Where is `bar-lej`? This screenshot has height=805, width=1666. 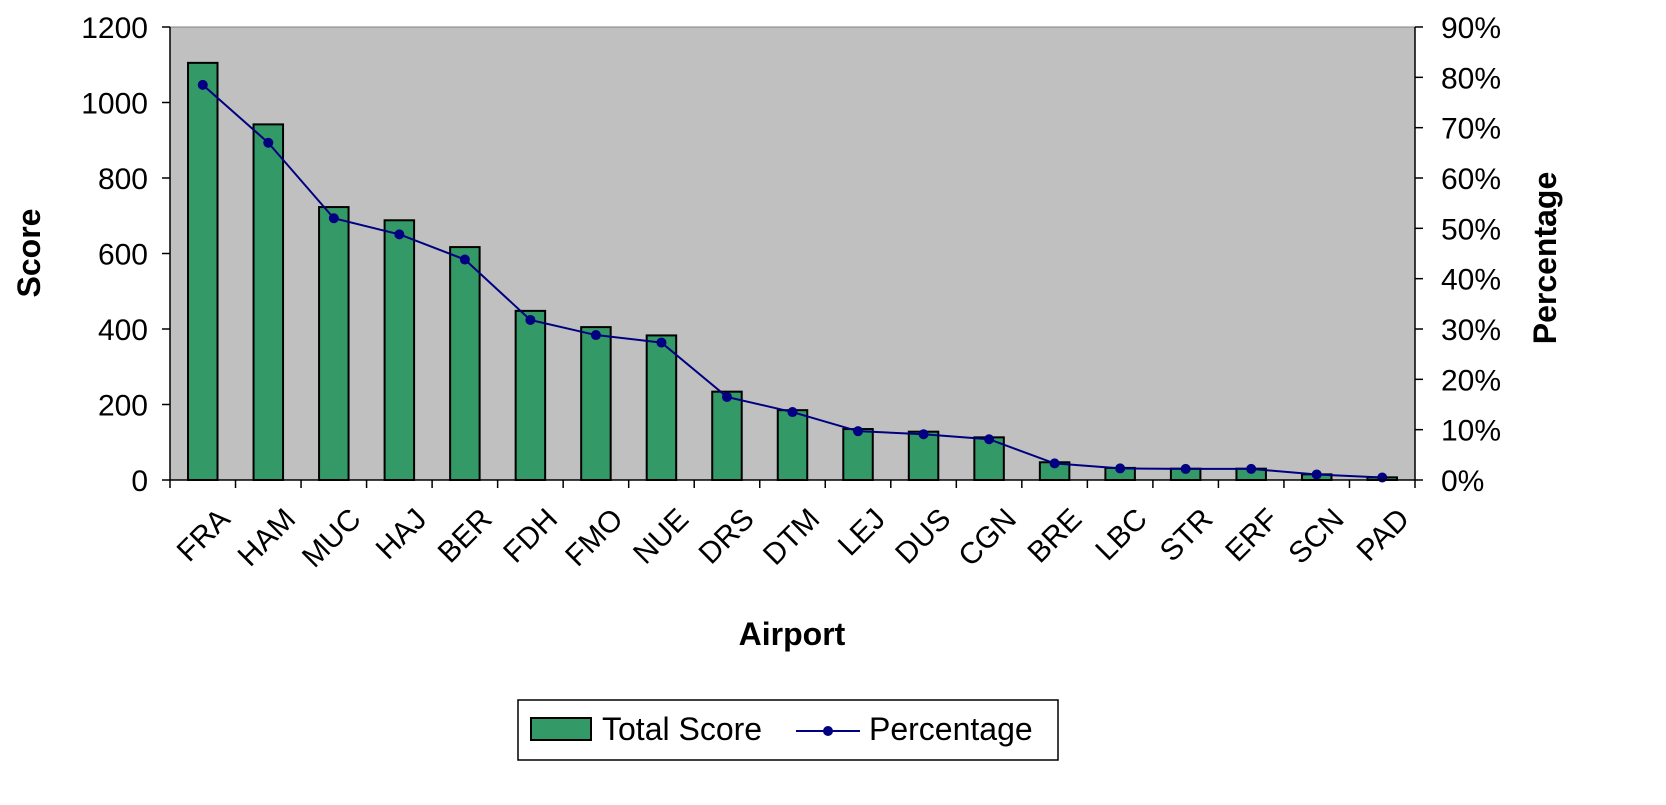 bar-lej is located at coordinates (858, 455).